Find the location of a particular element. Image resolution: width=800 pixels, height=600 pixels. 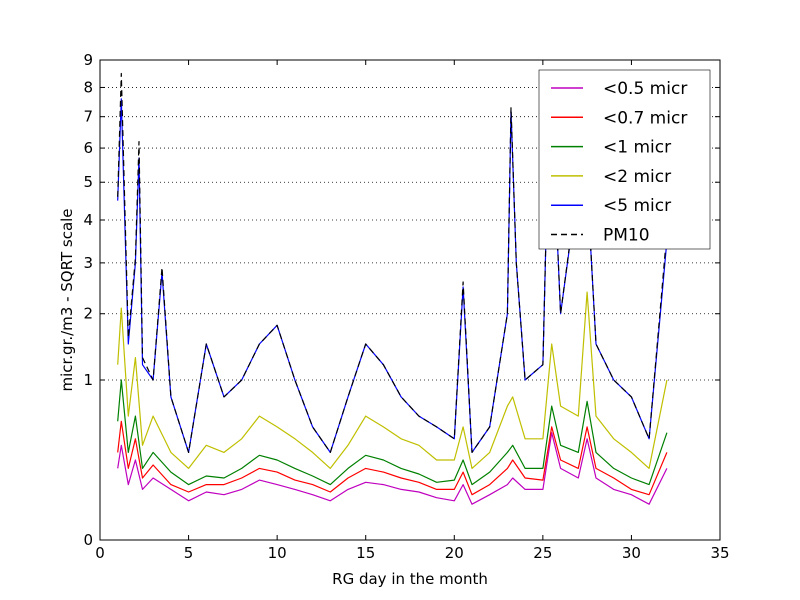

legend-entry-label: <0.5 micr is located at coordinates (645, 89).